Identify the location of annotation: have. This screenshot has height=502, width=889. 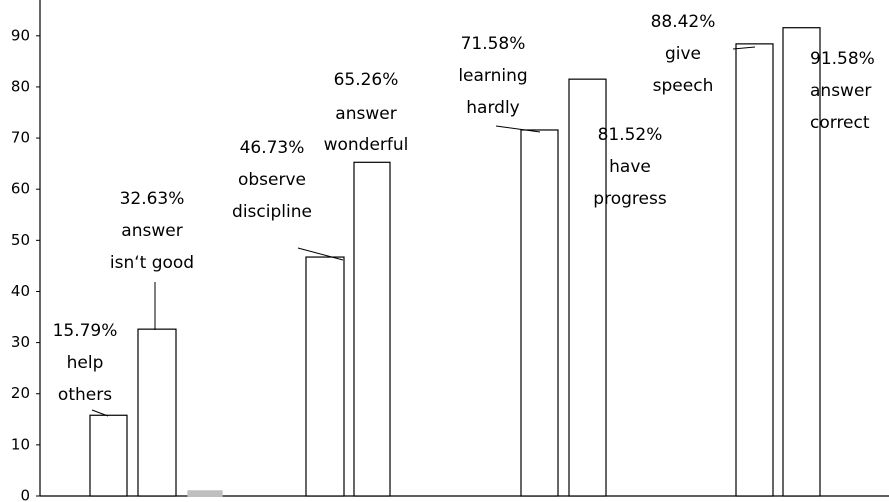
(630, 167).